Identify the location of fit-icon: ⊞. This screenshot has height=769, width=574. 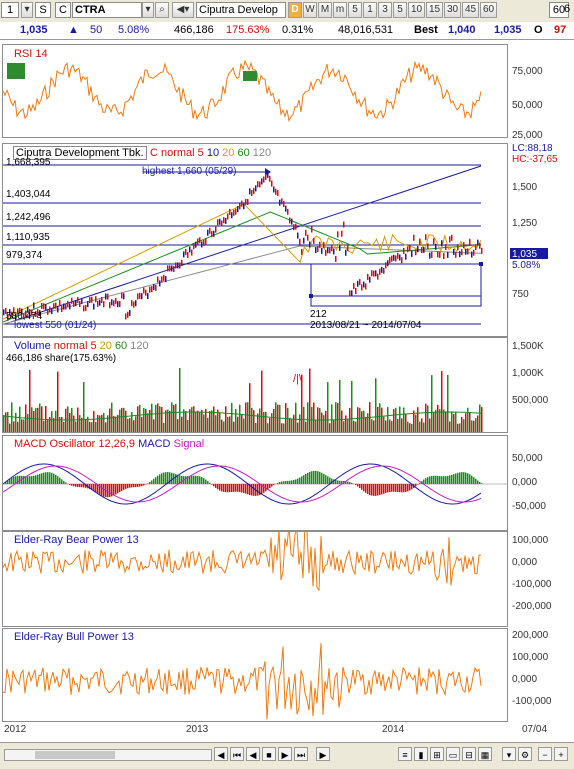
(437, 754).